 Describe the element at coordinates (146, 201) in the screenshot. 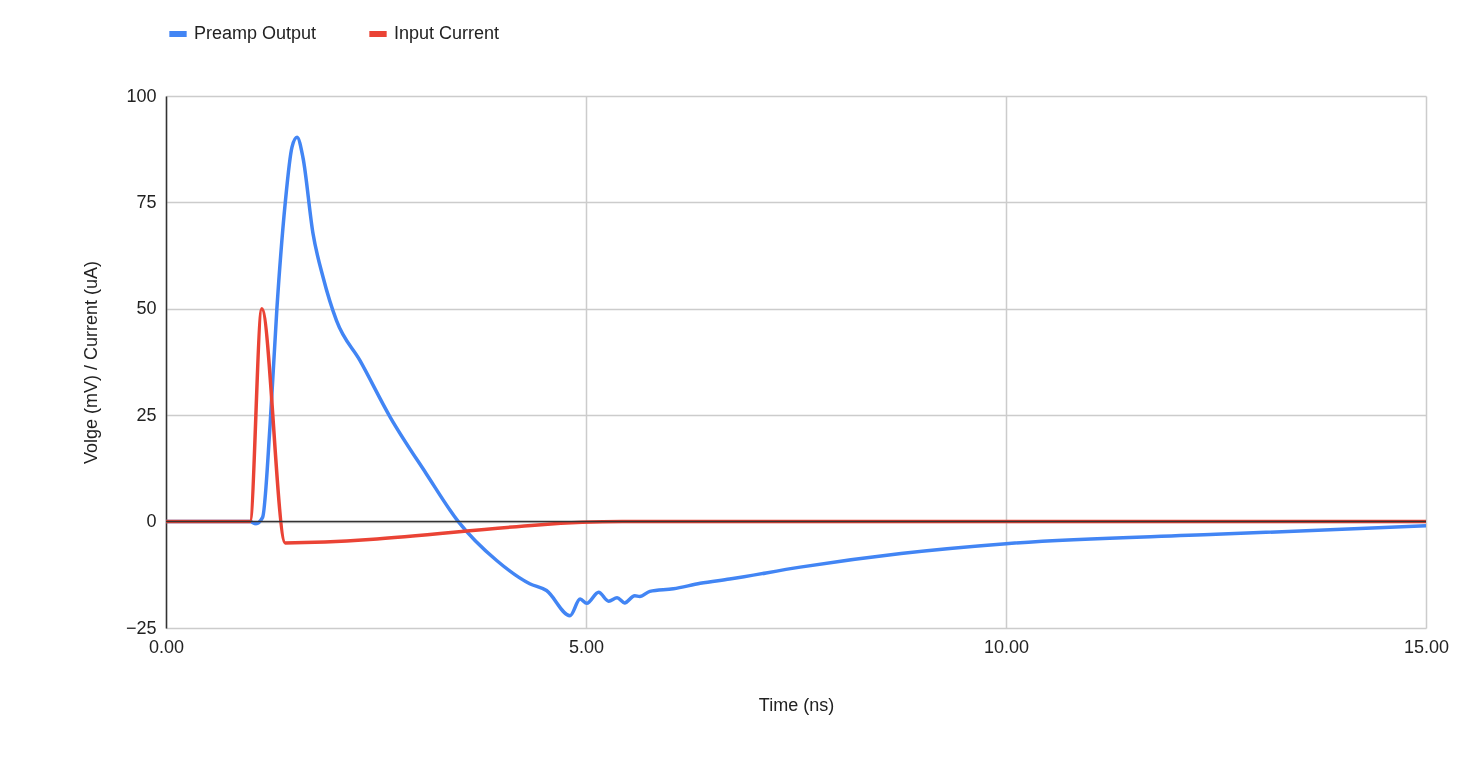

I see `y-tick-label: 75` at that location.